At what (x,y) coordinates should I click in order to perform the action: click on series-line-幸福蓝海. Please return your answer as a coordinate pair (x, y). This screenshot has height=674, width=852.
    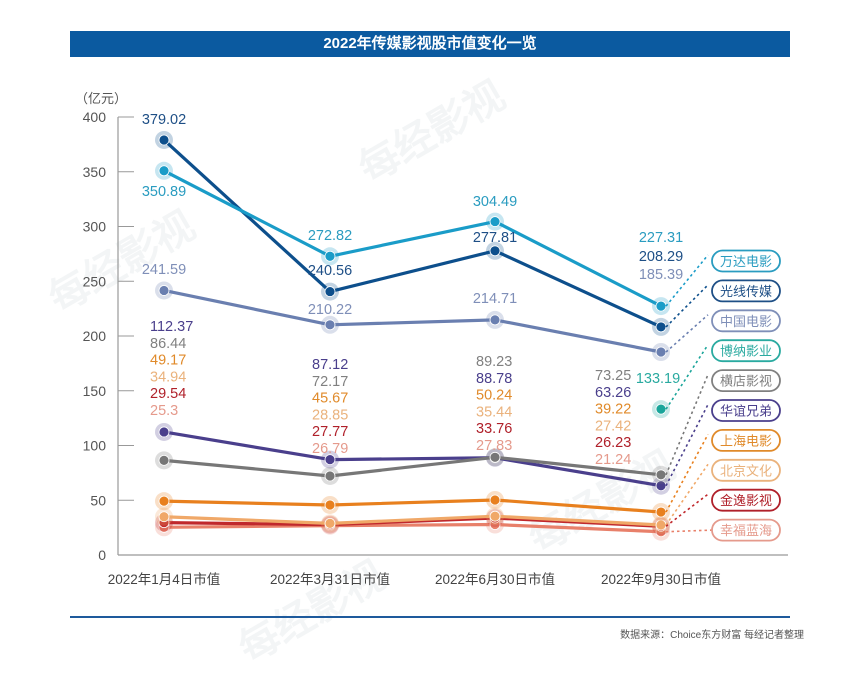
    Looking at the image, I should click on (412, 528).